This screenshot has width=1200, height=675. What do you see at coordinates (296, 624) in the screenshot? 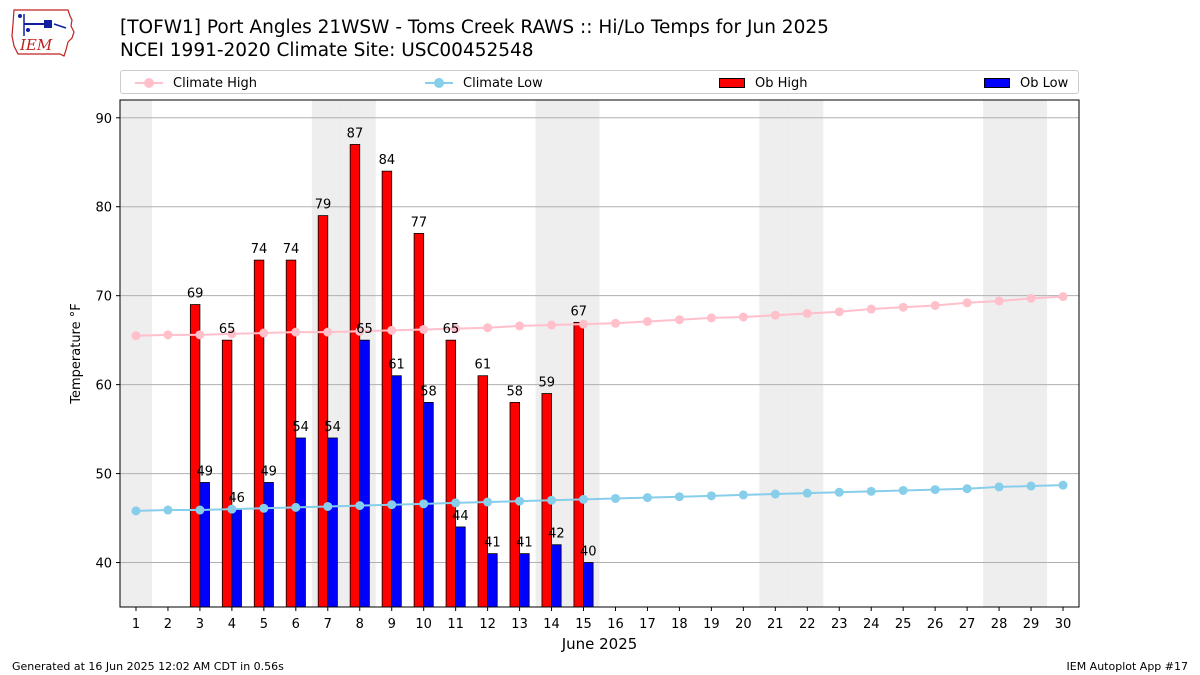
I see `x-tick-label: 6` at bounding box center [296, 624].